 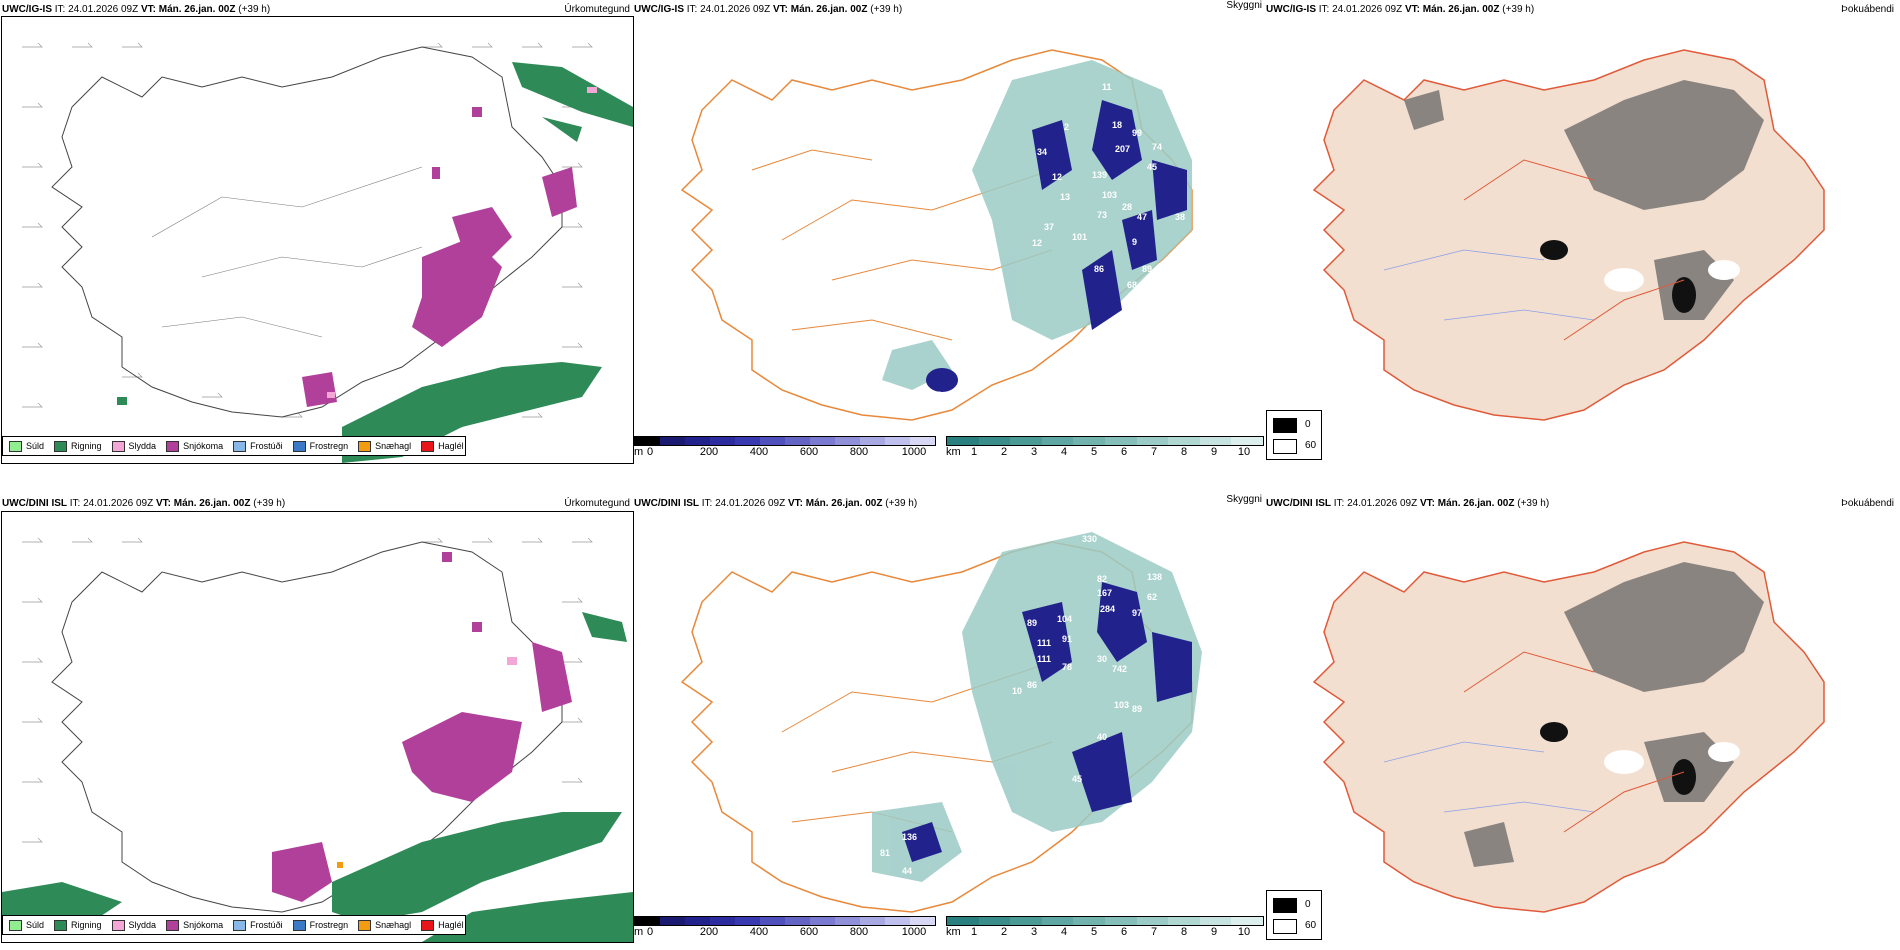 What do you see at coordinates (1107, 609) in the screenshot?
I see `svg-text: 284` at bounding box center [1107, 609].